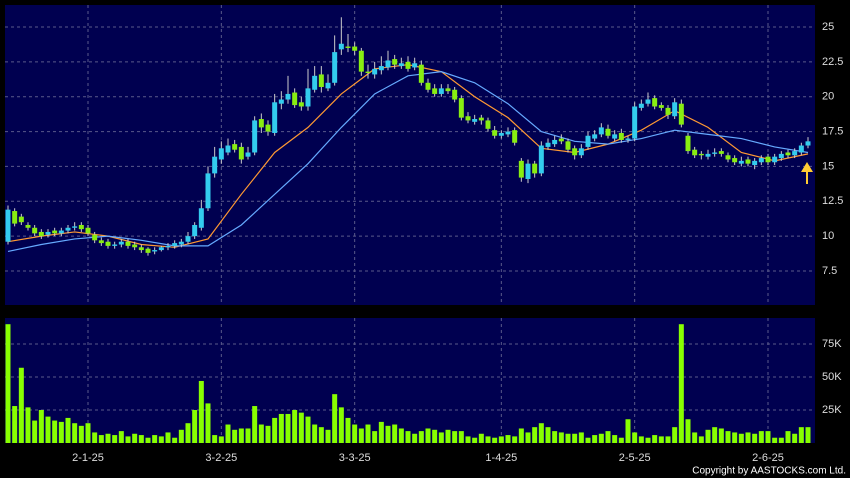  What do you see at coordinates (828, 97) in the screenshot?
I see `y-tick-label: 20` at bounding box center [828, 97].